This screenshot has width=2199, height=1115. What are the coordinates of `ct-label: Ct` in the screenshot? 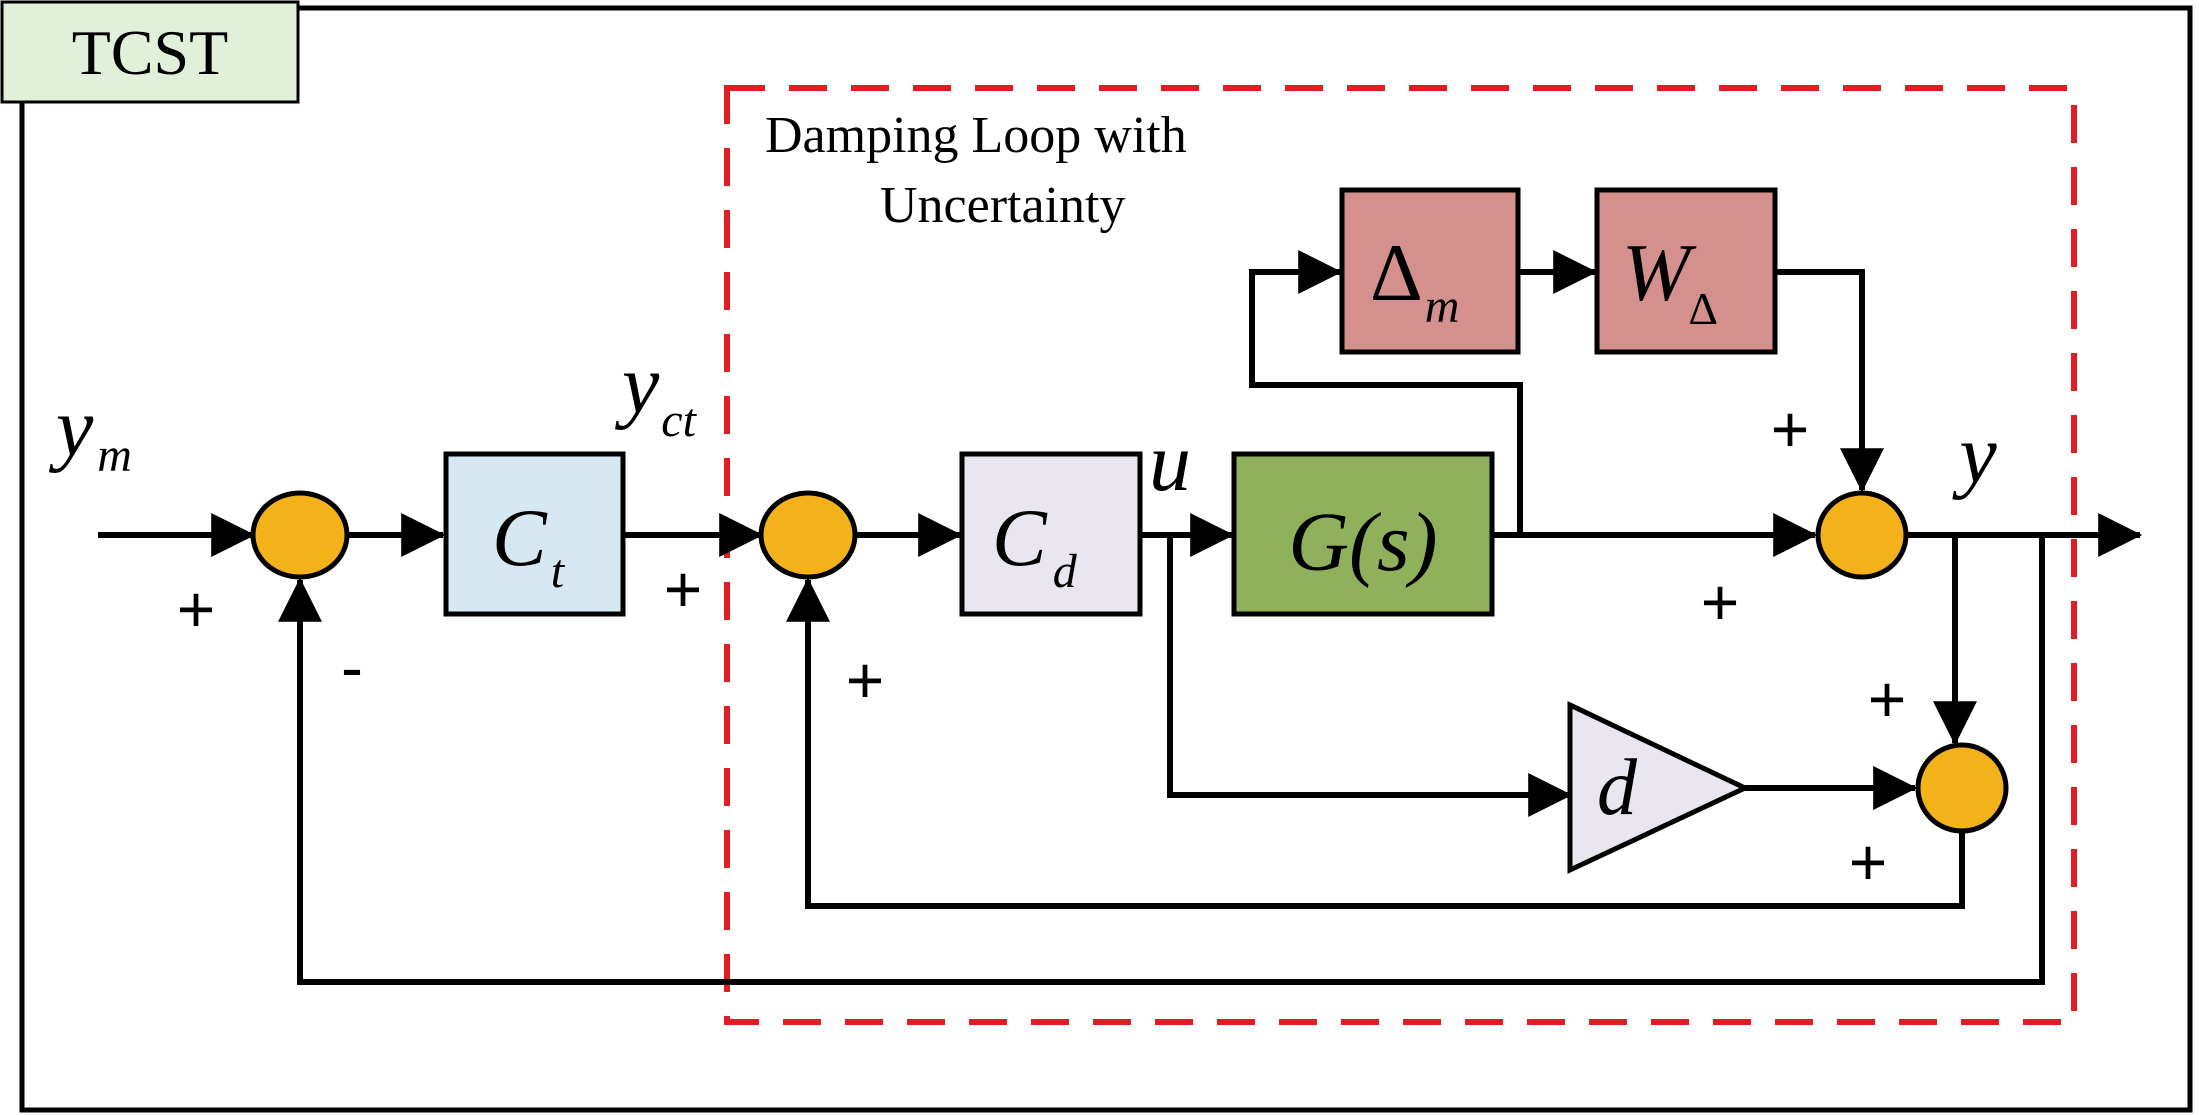 It's located at (529, 545).